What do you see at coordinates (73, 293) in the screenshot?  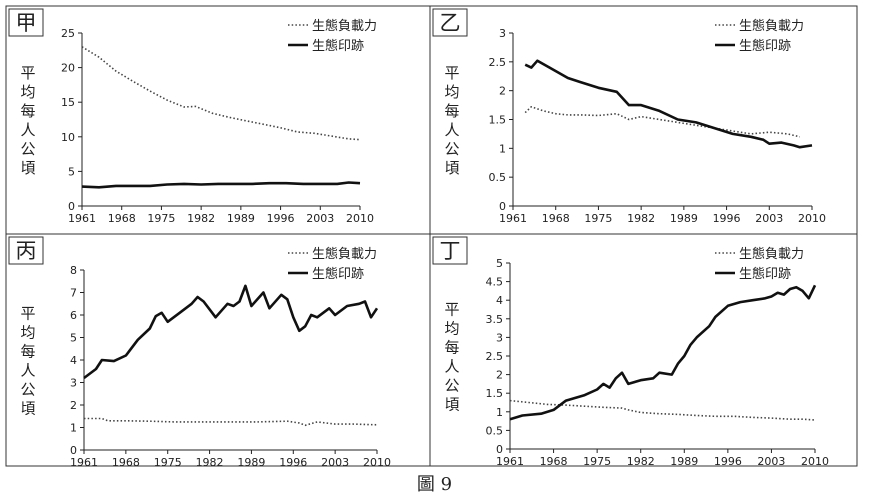 I see `y-tick-label: 7` at bounding box center [73, 293].